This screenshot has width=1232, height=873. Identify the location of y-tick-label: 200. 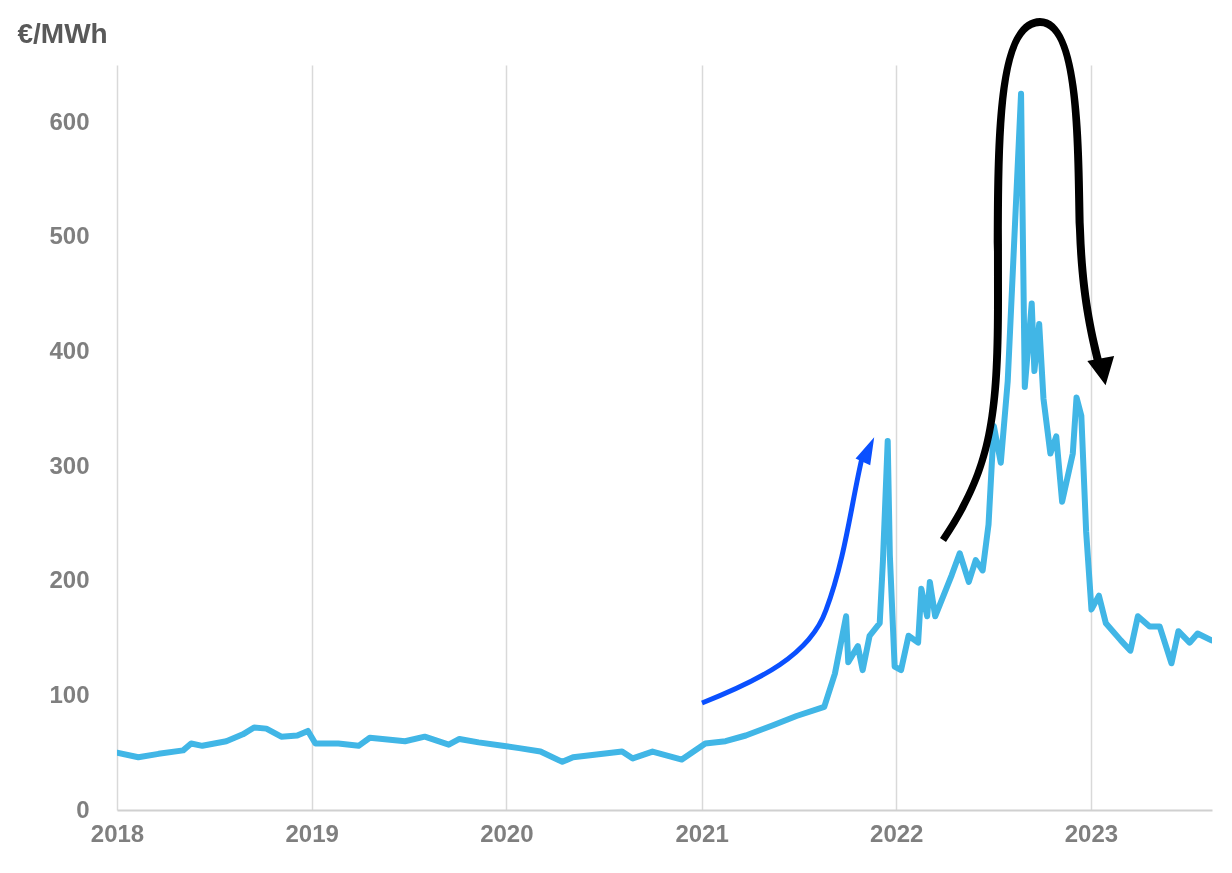
(69, 580).